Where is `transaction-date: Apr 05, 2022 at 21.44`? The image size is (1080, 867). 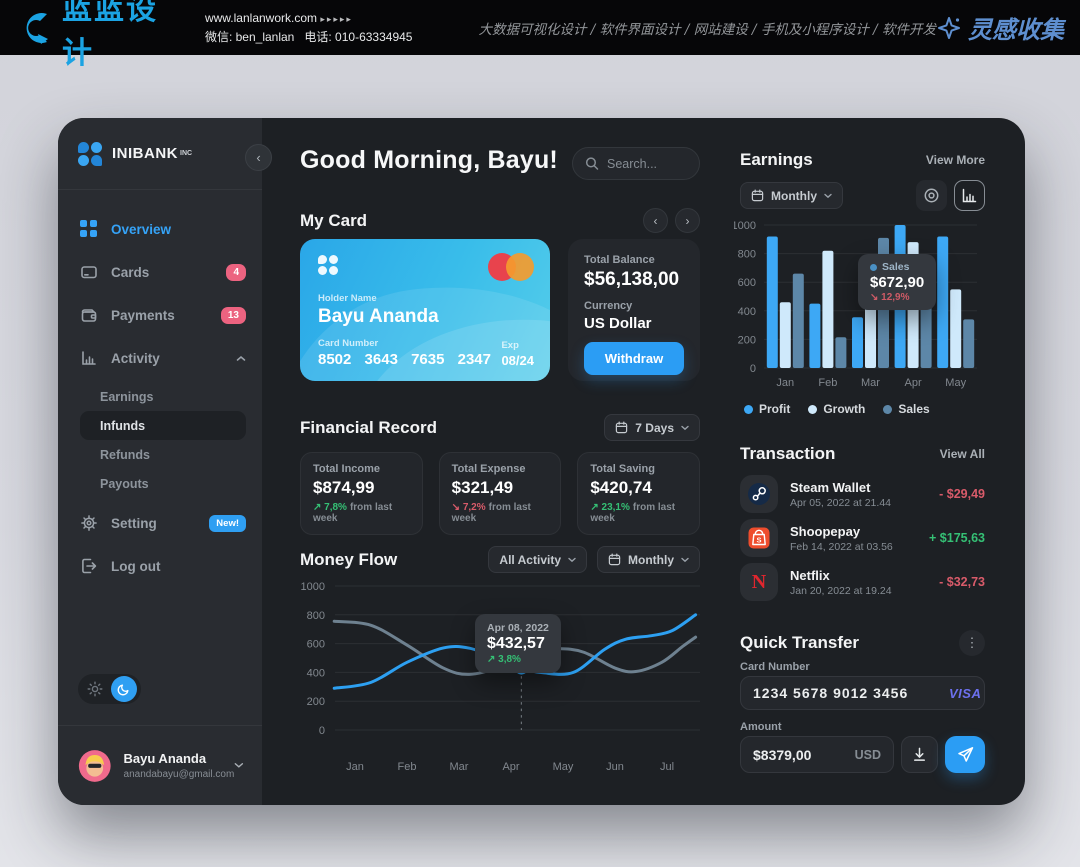
transaction-date: Apr 05, 2022 at 21.44 is located at coordinates (840, 502).